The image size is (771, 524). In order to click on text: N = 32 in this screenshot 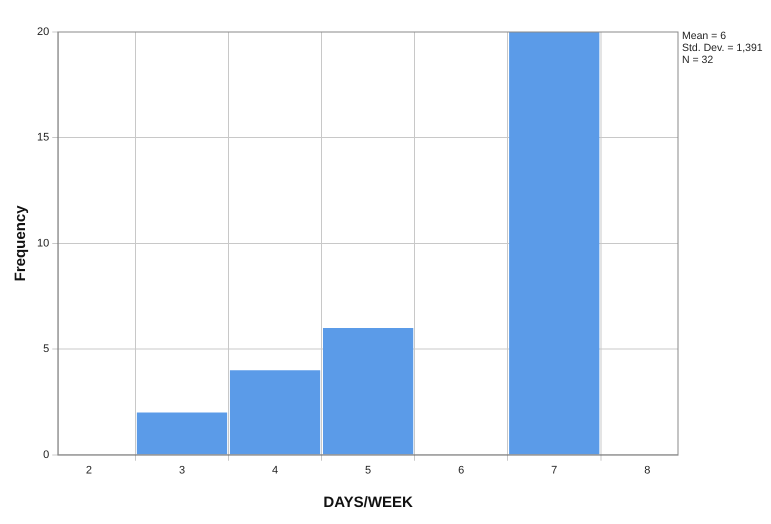, I will do `click(698, 60)`.